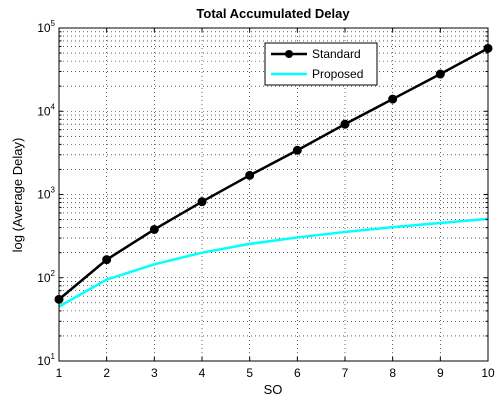 Image resolution: width=497 pixels, height=401 pixels. What do you see at coordinates (249, 373) in the screenshot?
I see `x-tick-label: 5` at bounding box center [249, 373].